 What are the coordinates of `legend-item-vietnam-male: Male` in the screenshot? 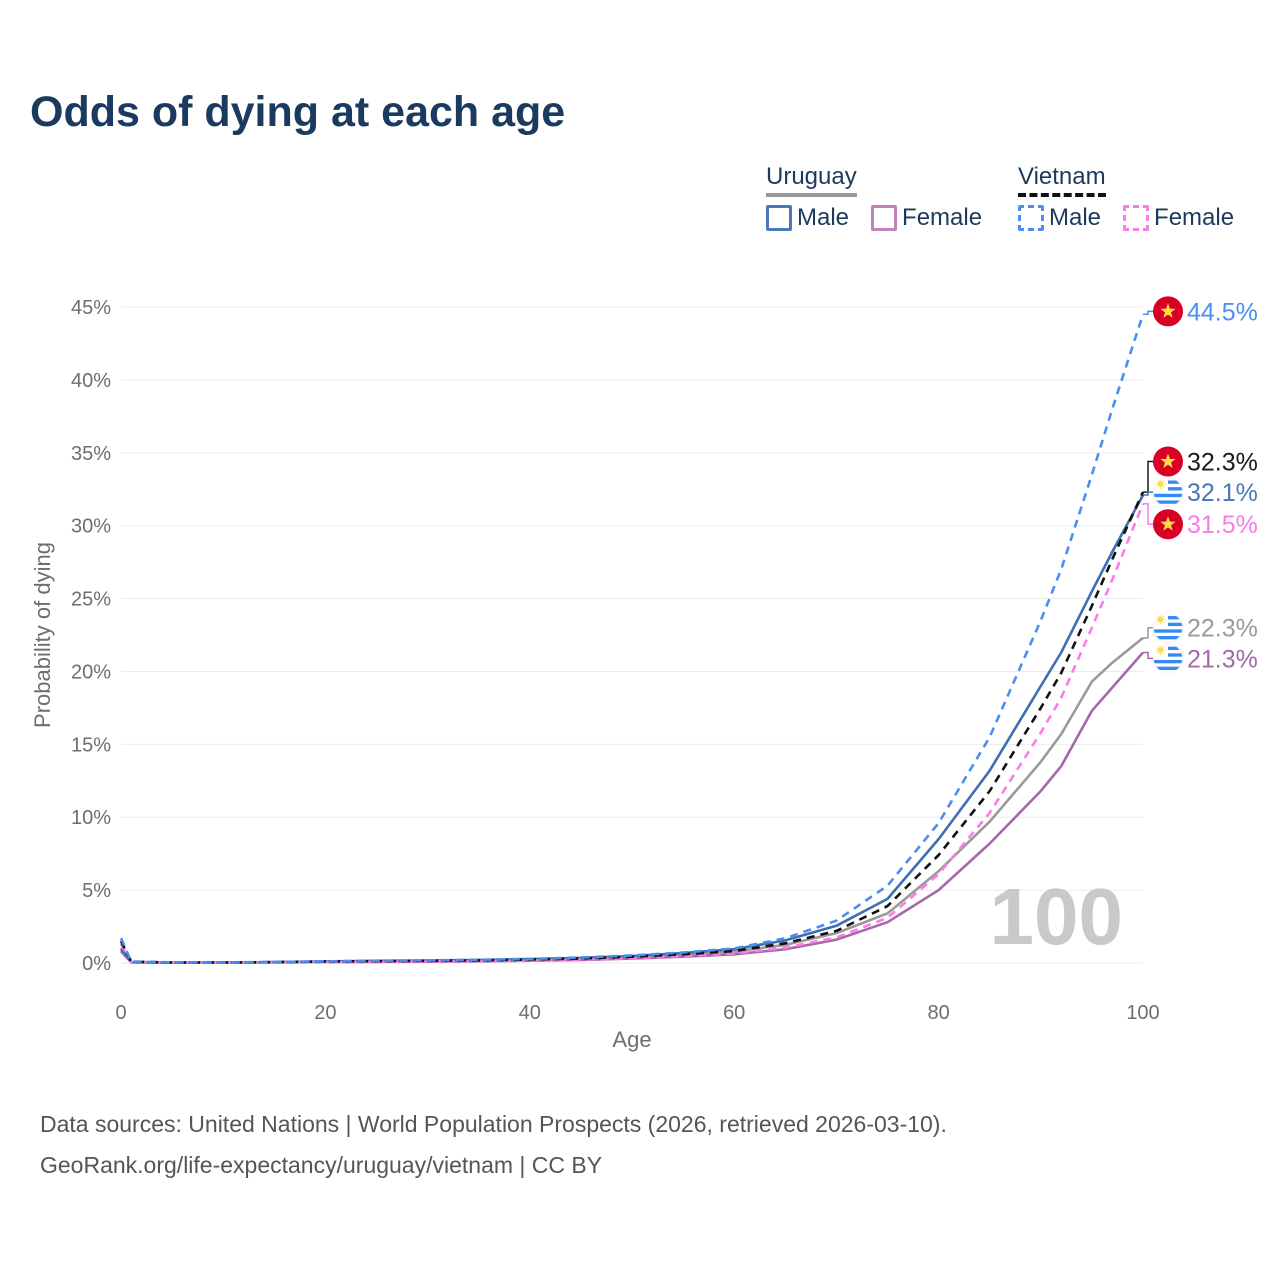 It's located at (1059, 218).